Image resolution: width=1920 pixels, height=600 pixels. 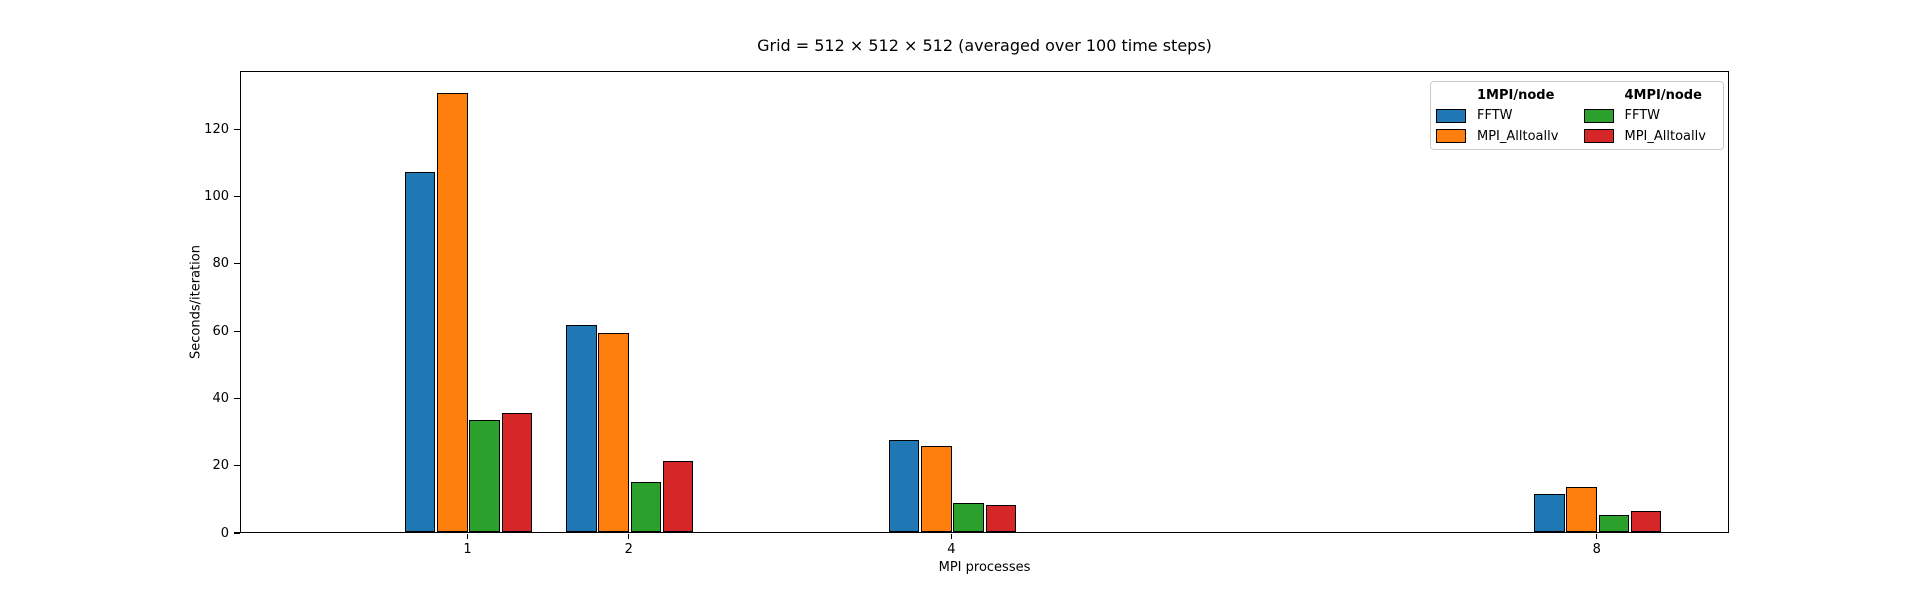 I want to click on y-tick-label: 120, so click(x=216, y=129).